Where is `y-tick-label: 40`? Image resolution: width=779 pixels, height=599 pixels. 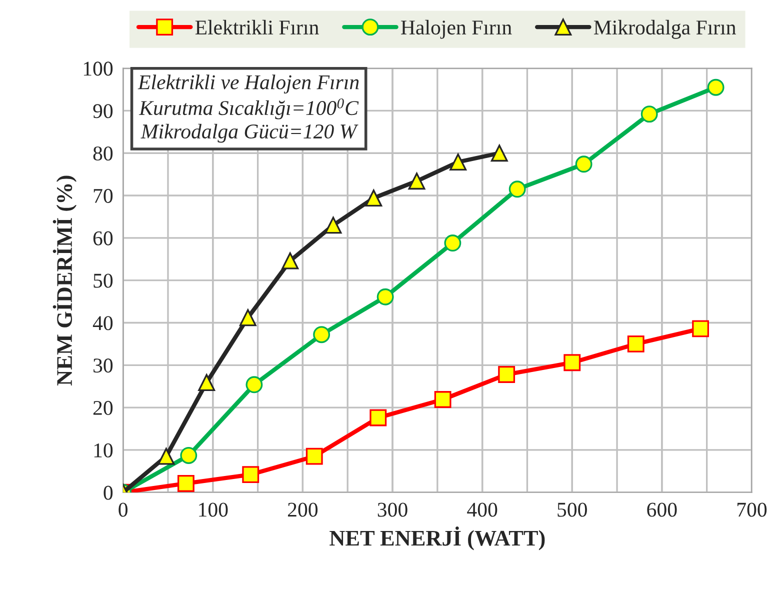 y-tick-label: 40 is located at coordinates (102, 323).